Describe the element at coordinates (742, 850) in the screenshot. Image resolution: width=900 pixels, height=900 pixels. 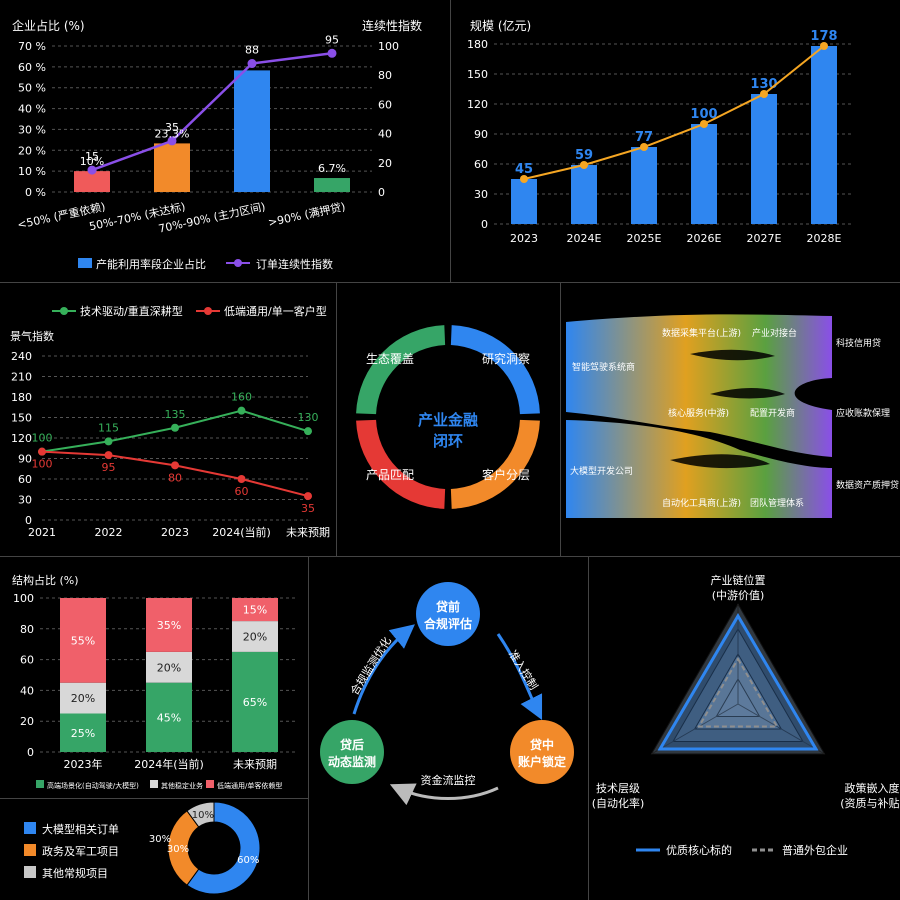
I see `radar-legend: 优质核心标的 普通外包企业` at that location.